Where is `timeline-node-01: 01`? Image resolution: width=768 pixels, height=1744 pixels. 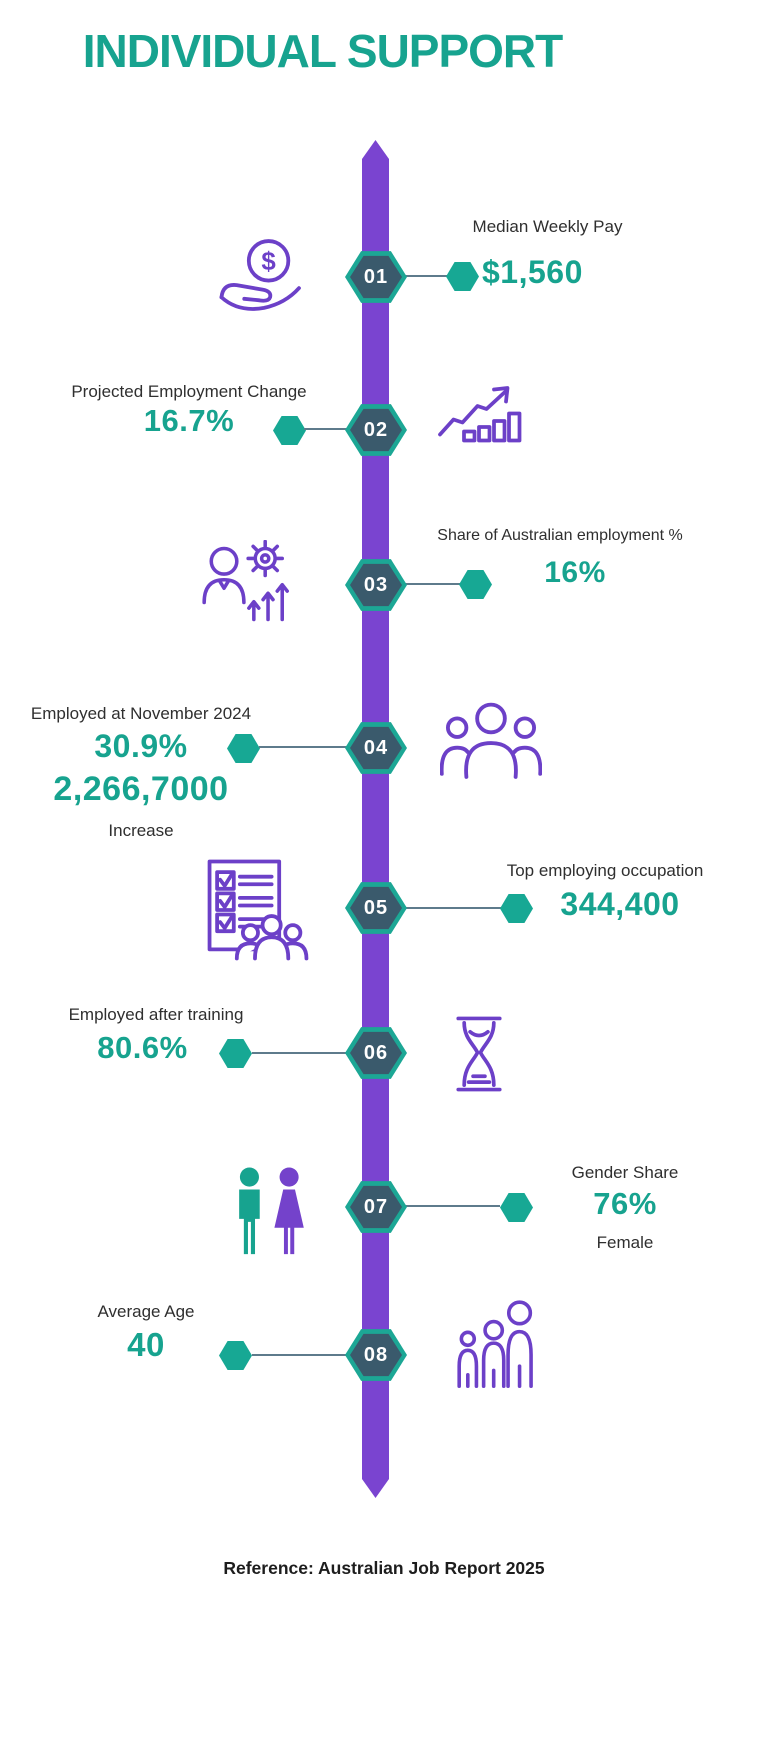
timeline-node-01: 01 is located at coordinates (376, 277).